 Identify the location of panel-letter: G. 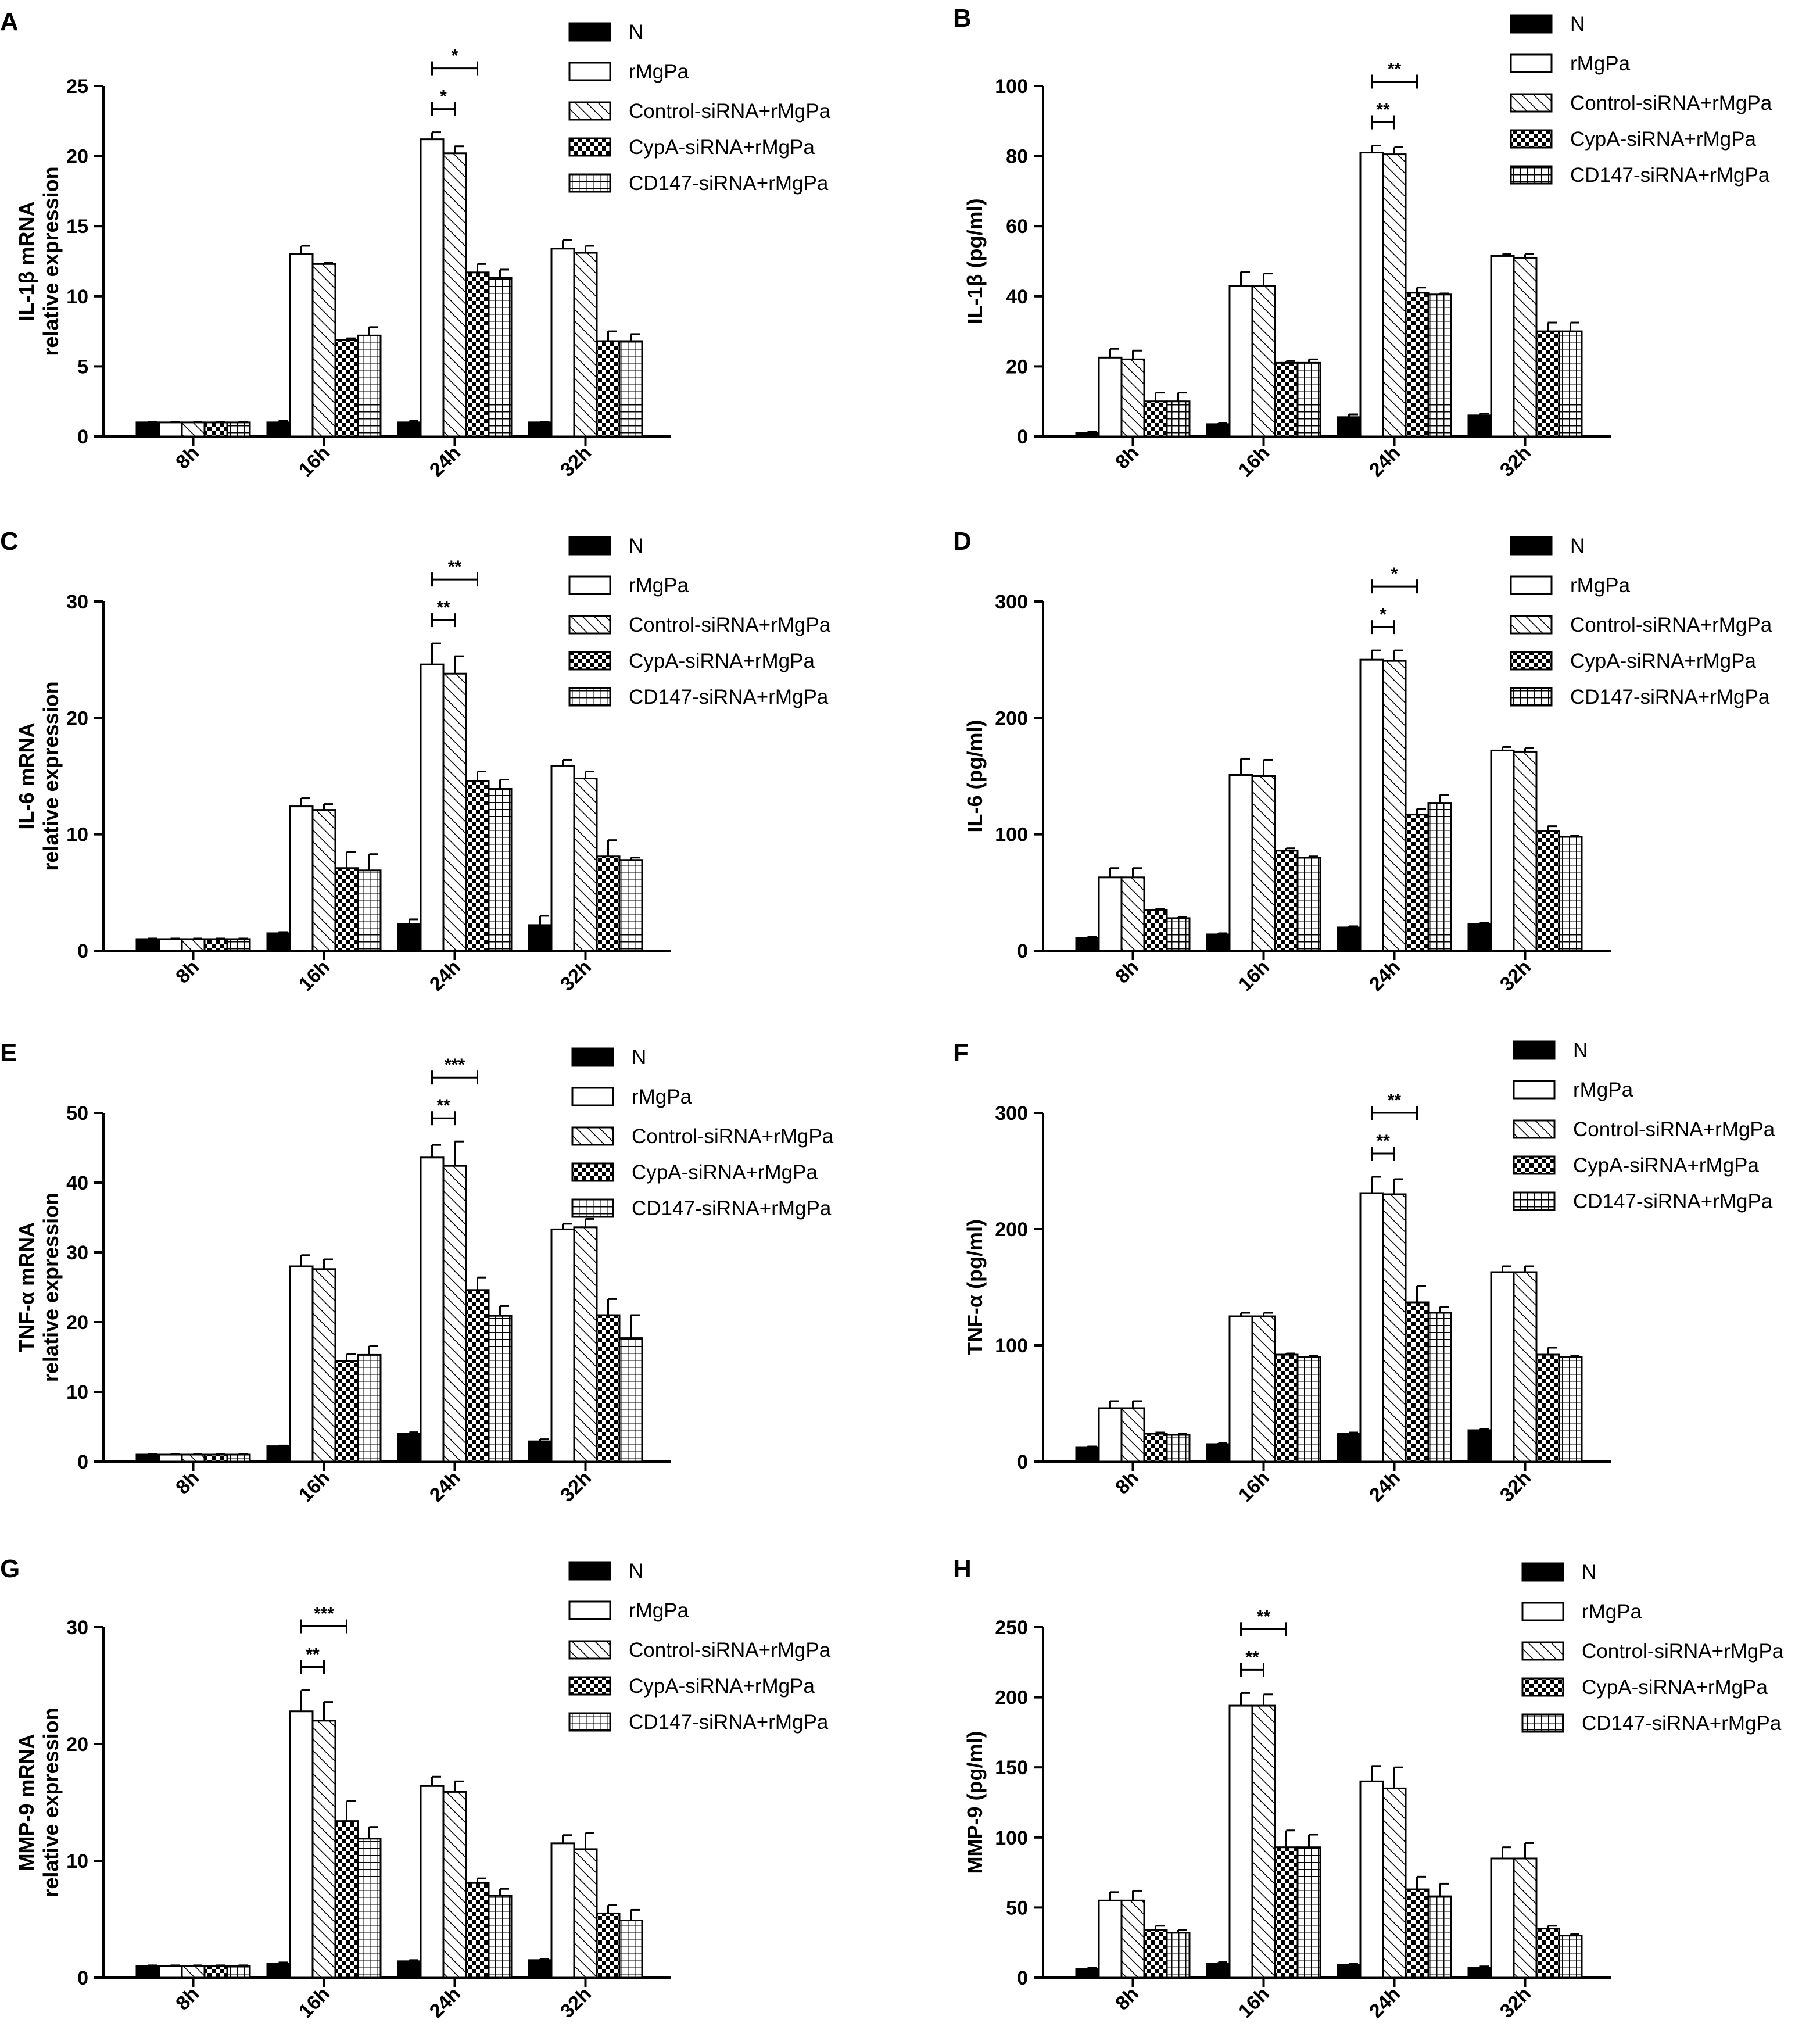
(10, 1569).